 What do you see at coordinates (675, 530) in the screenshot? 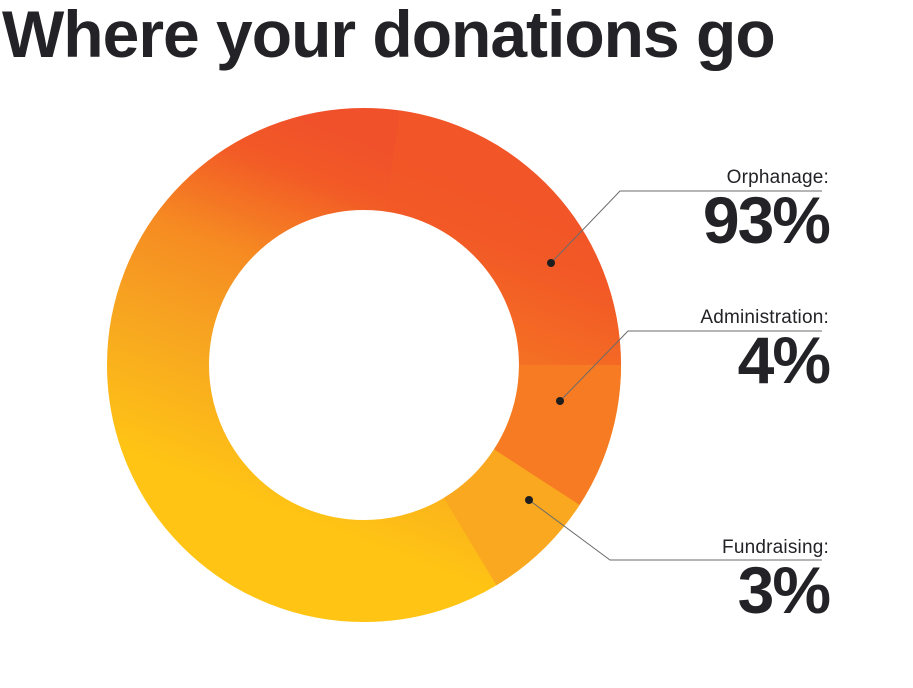
I see `leader-line-fundraising` at bounding box center [675, 530].